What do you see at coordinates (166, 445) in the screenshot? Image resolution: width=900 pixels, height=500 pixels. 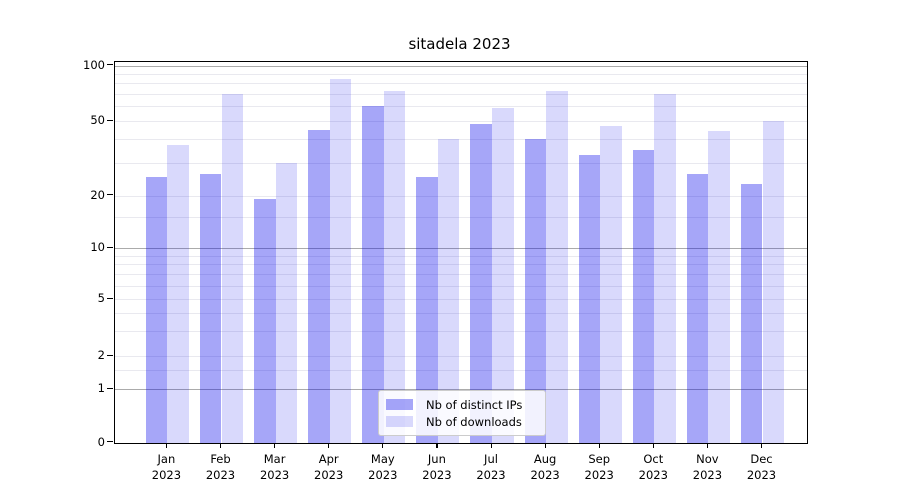 I see `x-tick-jan` at bounding box center [166, 445].